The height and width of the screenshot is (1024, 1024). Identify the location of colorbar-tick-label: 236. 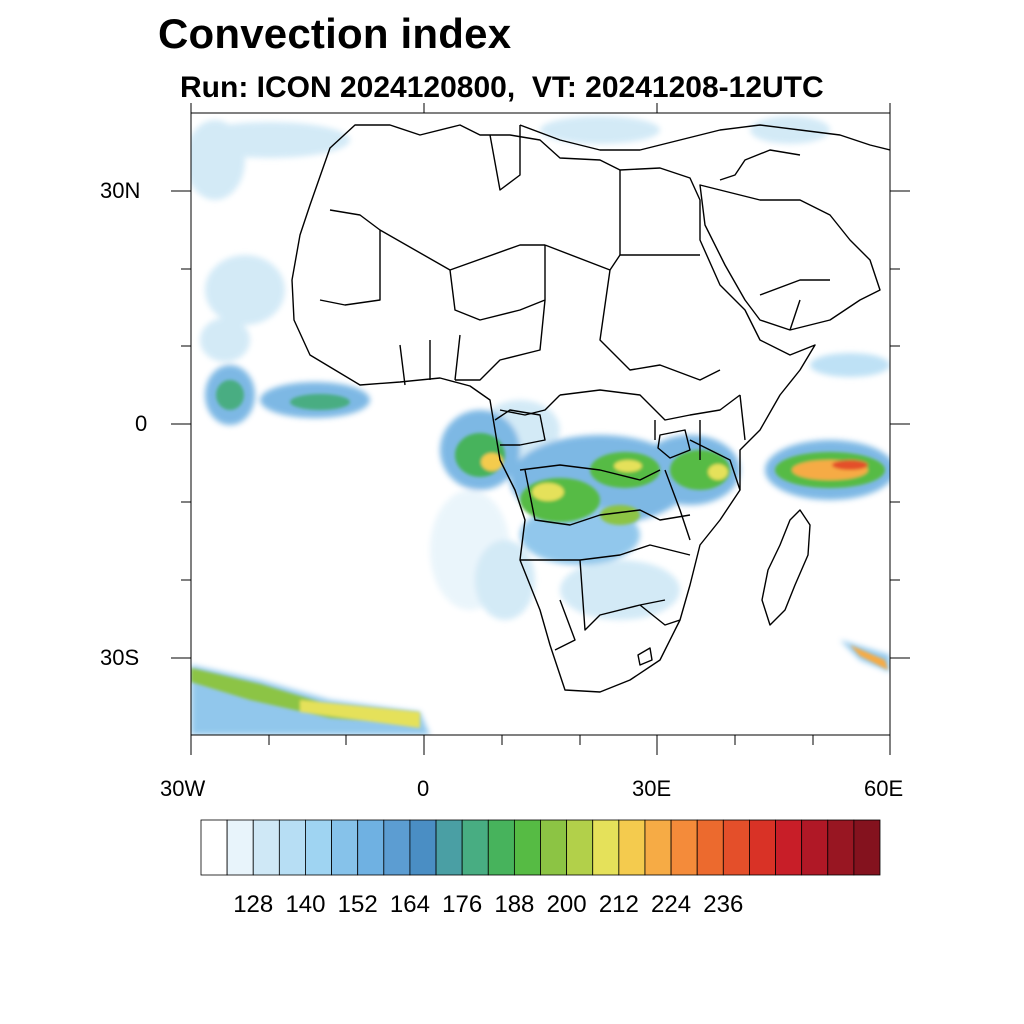
(723, 904).